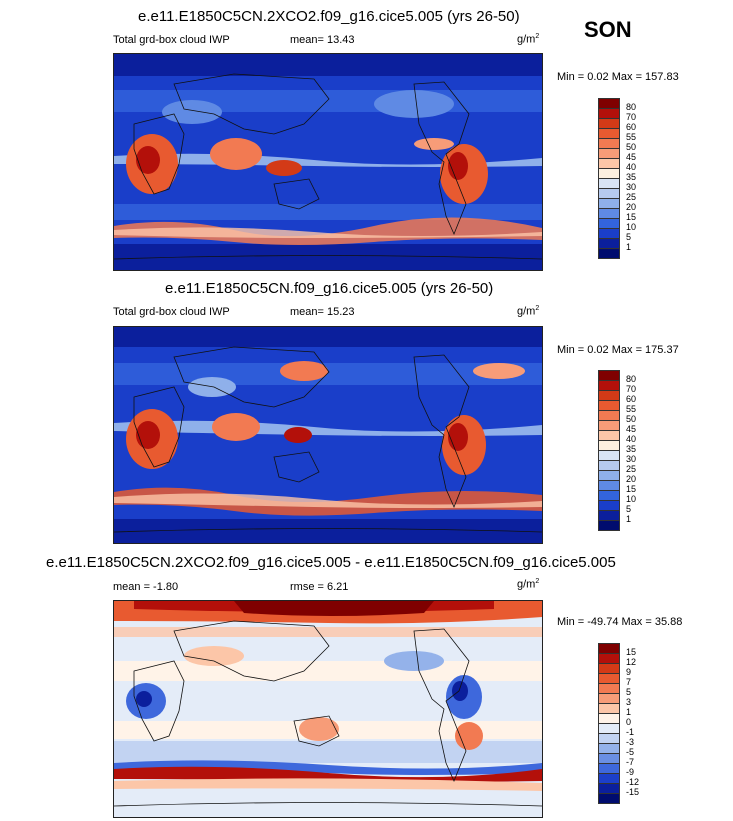 The height and width of the screenshot is (821, 733). Describe the element at coordinates (633, 792) in the screenshot. I see `panel3-colorbar-label: -15` at that location.